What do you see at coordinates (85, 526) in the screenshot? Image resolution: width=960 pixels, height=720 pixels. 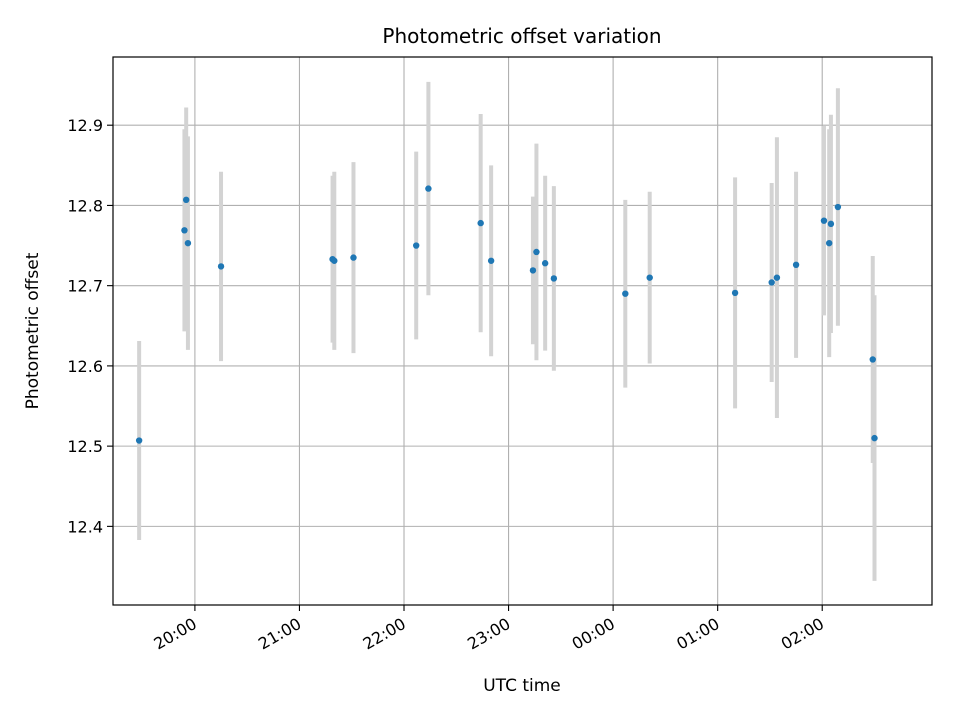 I see `y-tick-label: 12.4` at bounding box center [85, 526].